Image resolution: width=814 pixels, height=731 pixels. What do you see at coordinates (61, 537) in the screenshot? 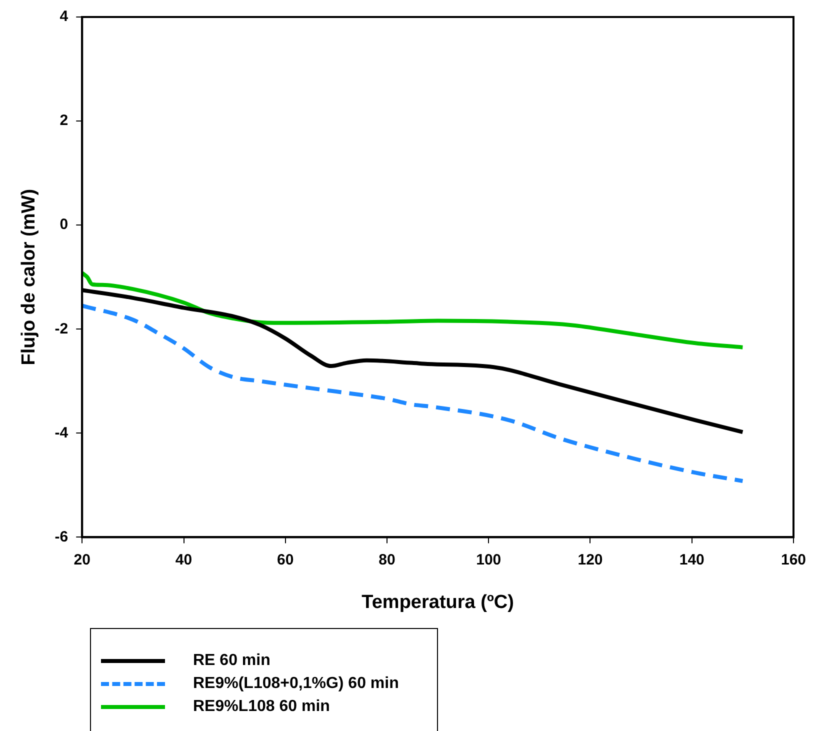
I see `y-tick-label: -6` at bounding box center [61, 537].